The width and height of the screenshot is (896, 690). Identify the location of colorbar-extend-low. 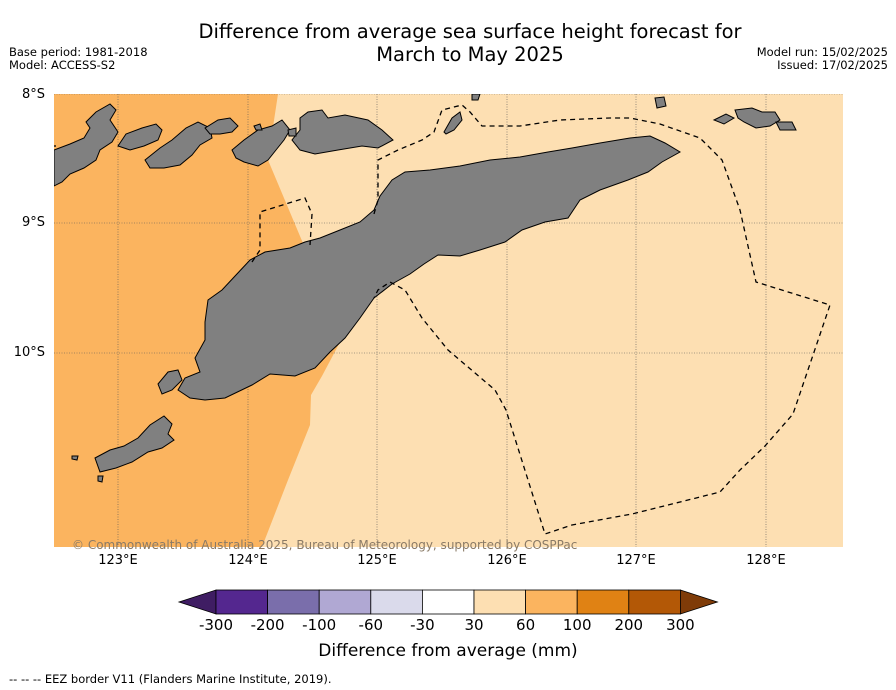
(197, 602).